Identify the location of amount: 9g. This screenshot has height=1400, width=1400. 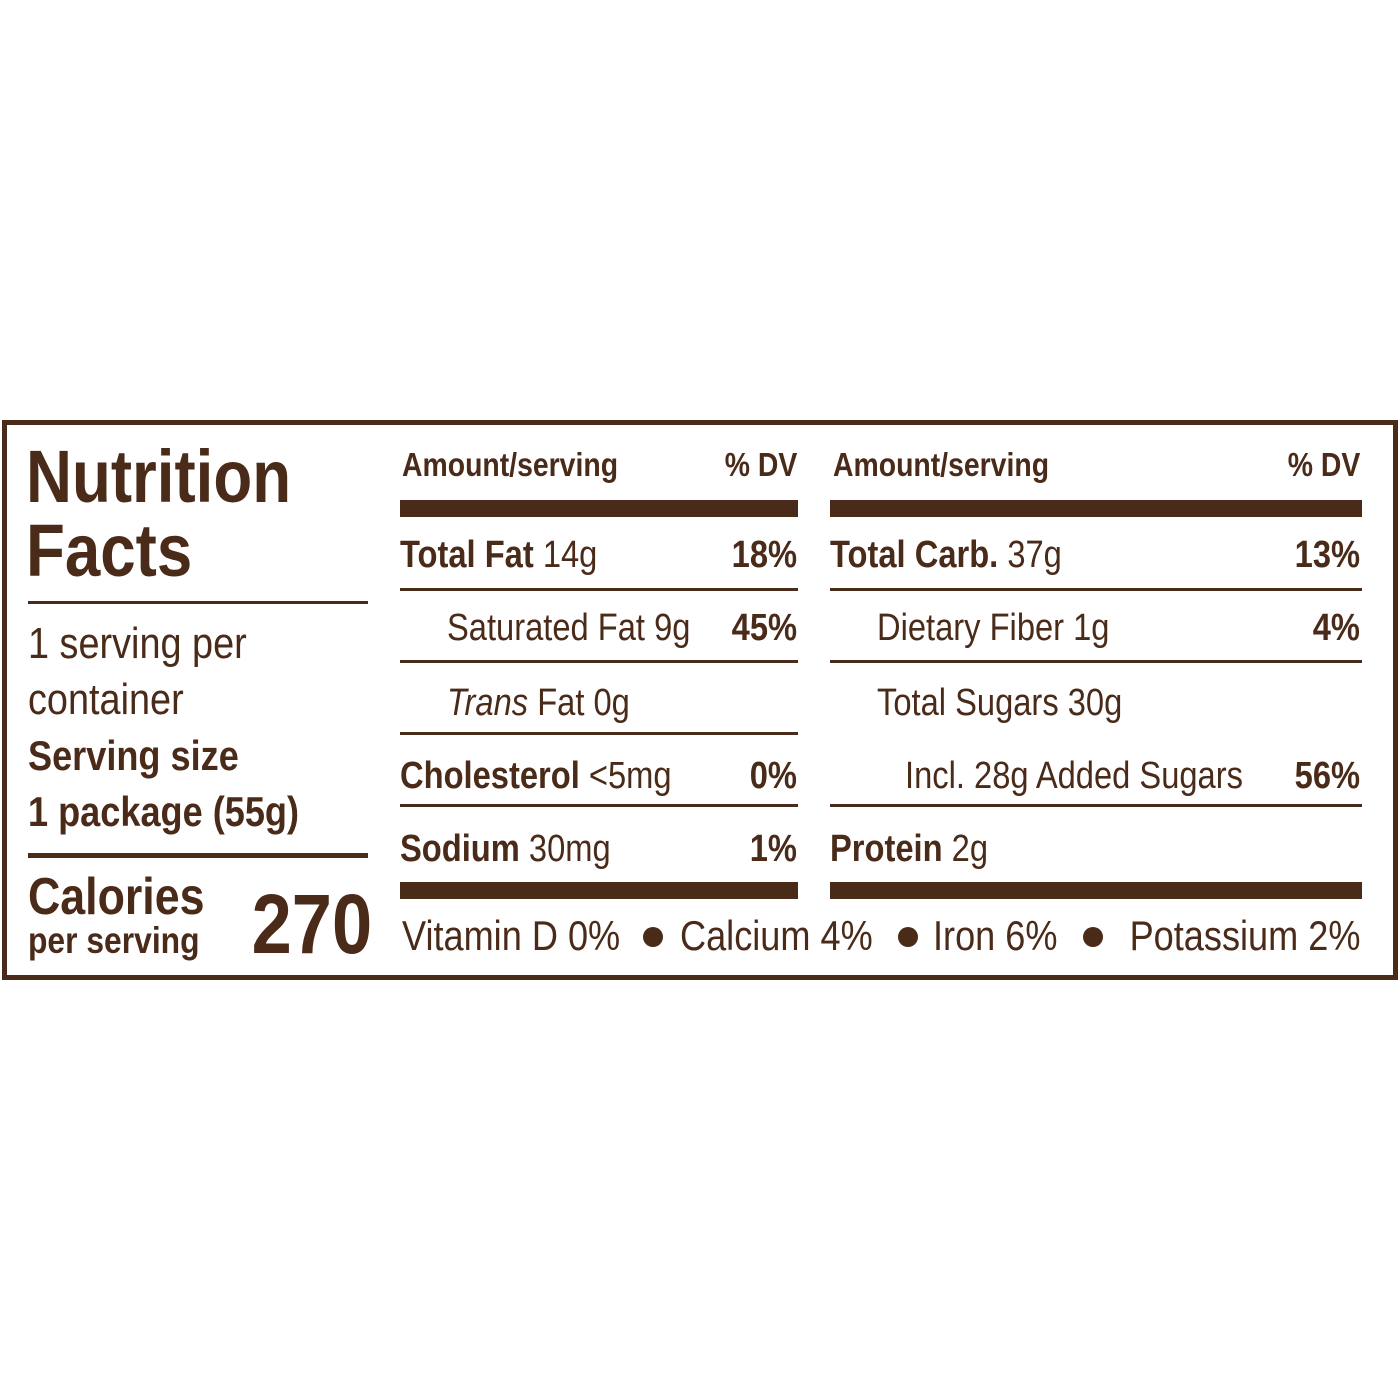
(672, 628).